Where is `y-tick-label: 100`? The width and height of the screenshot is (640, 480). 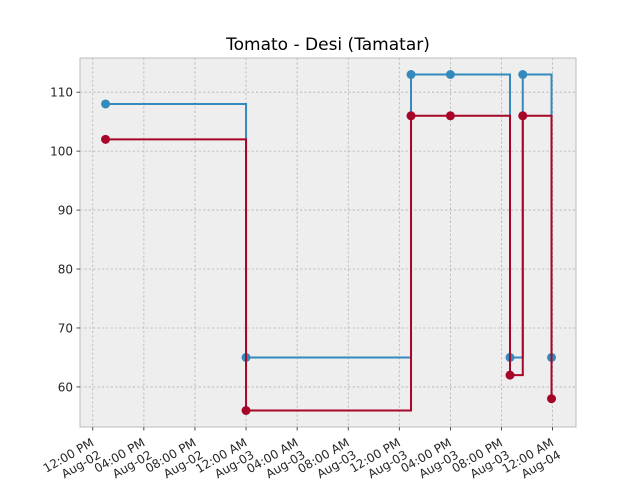 y-tick-label: 100 is located at coordinates (61, 152).